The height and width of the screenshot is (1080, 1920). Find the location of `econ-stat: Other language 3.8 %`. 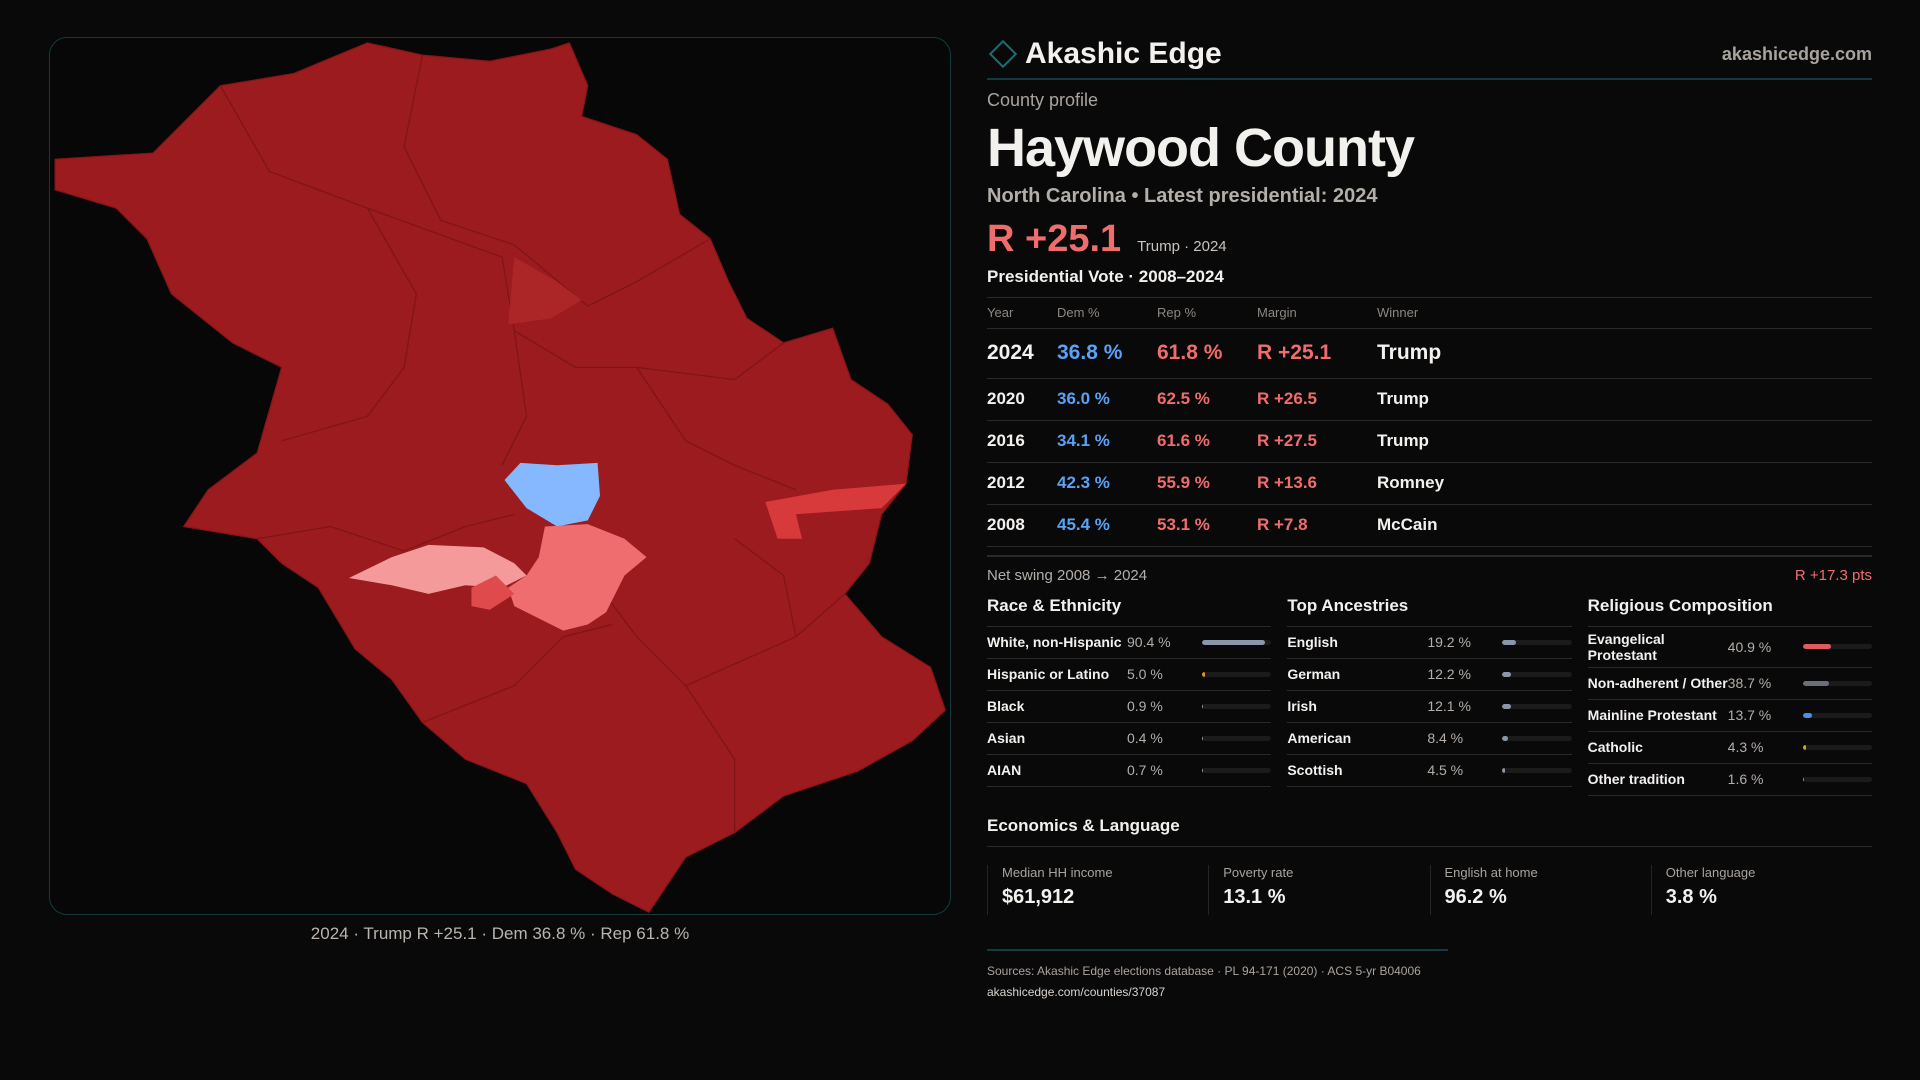

econ-stat: Other language 3.8 % is located at coordinates (1761, 889).